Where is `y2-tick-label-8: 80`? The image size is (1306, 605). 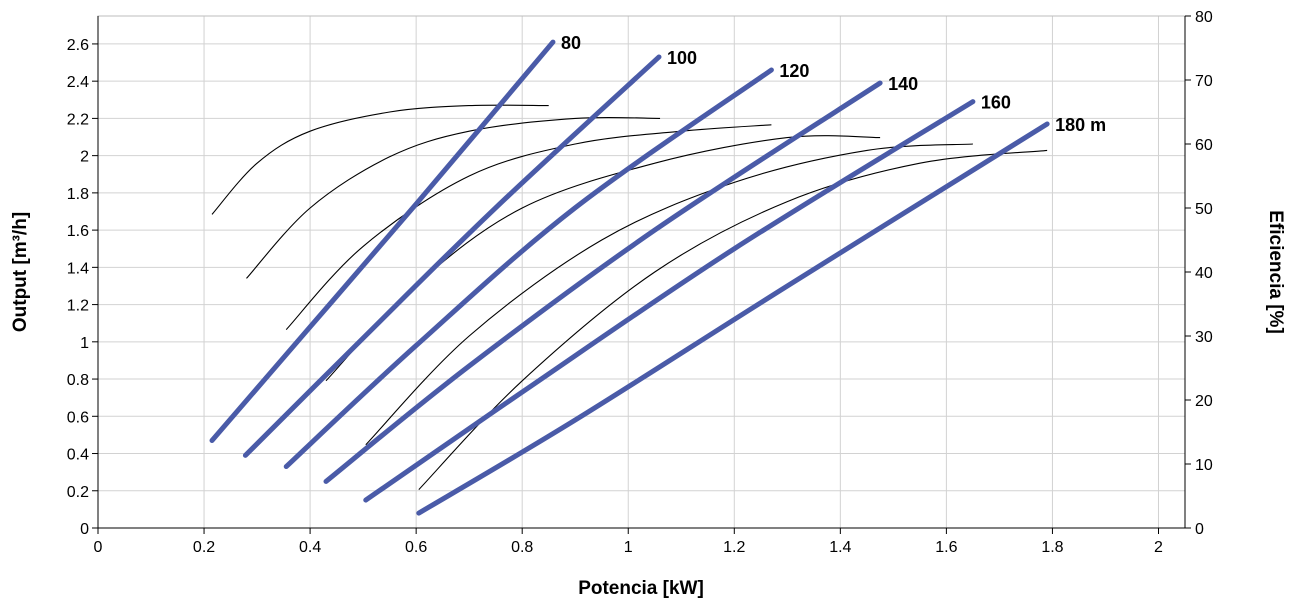 y2-tick-label-8: 80 is located at coordinates (1204, 17).